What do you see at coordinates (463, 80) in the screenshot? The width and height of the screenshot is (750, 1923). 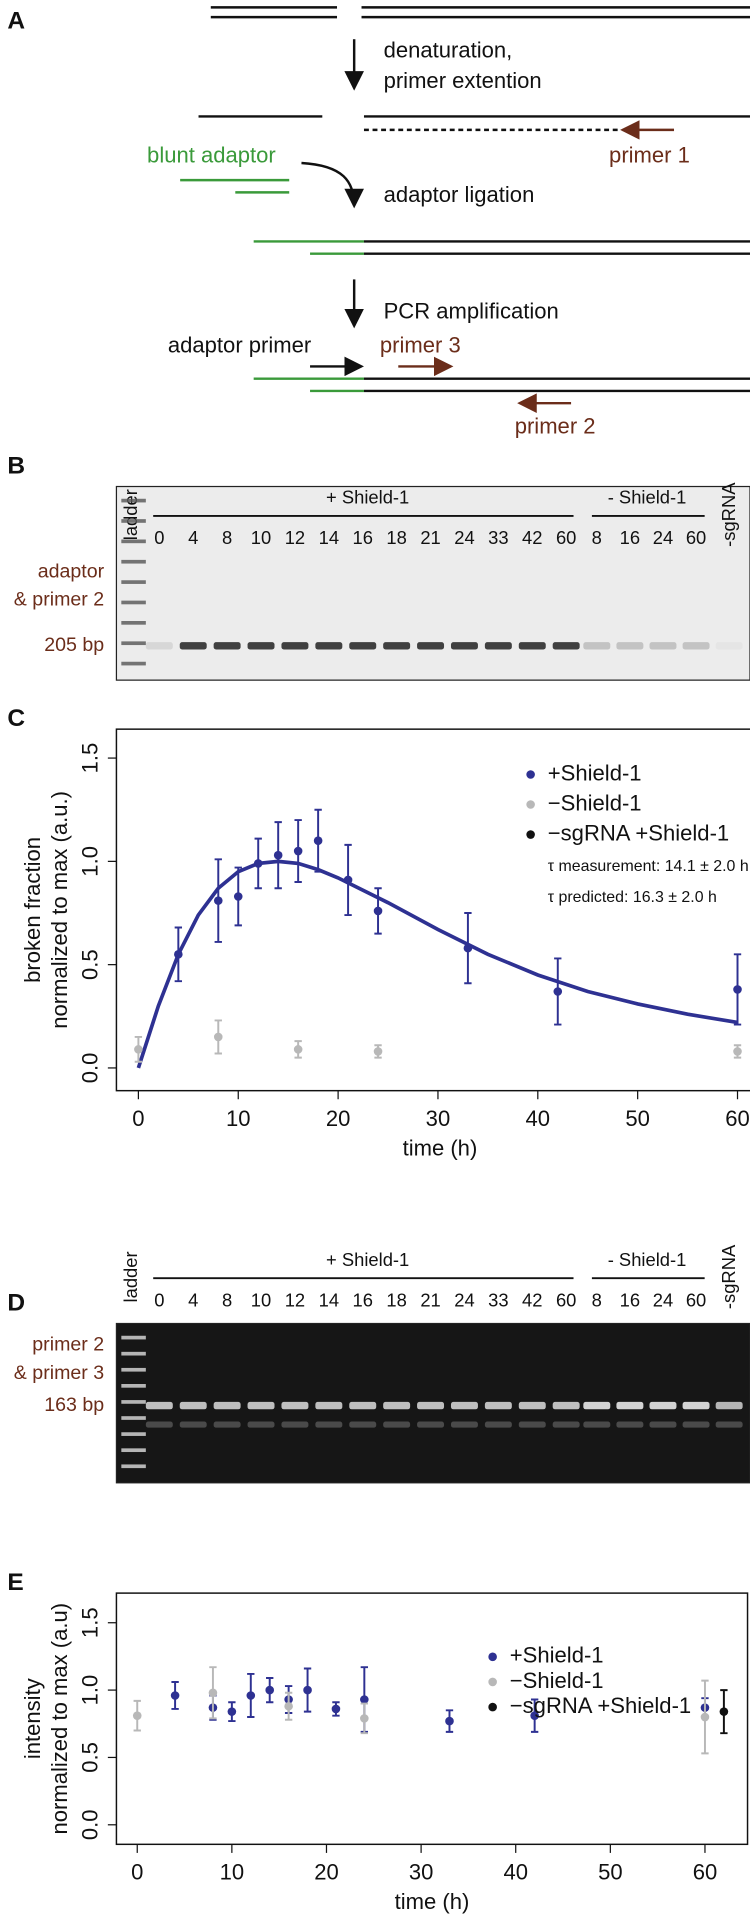 I see `step: primer extention` at bounding box center [463, 80].